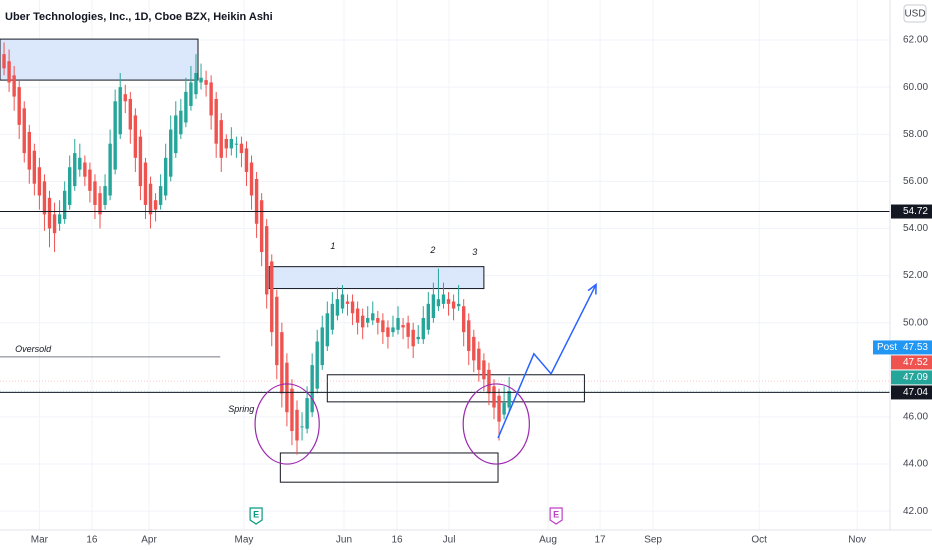 This screenshot has width=932, height=550. I want to click on x-tick-label: 16, so click(92, 540).